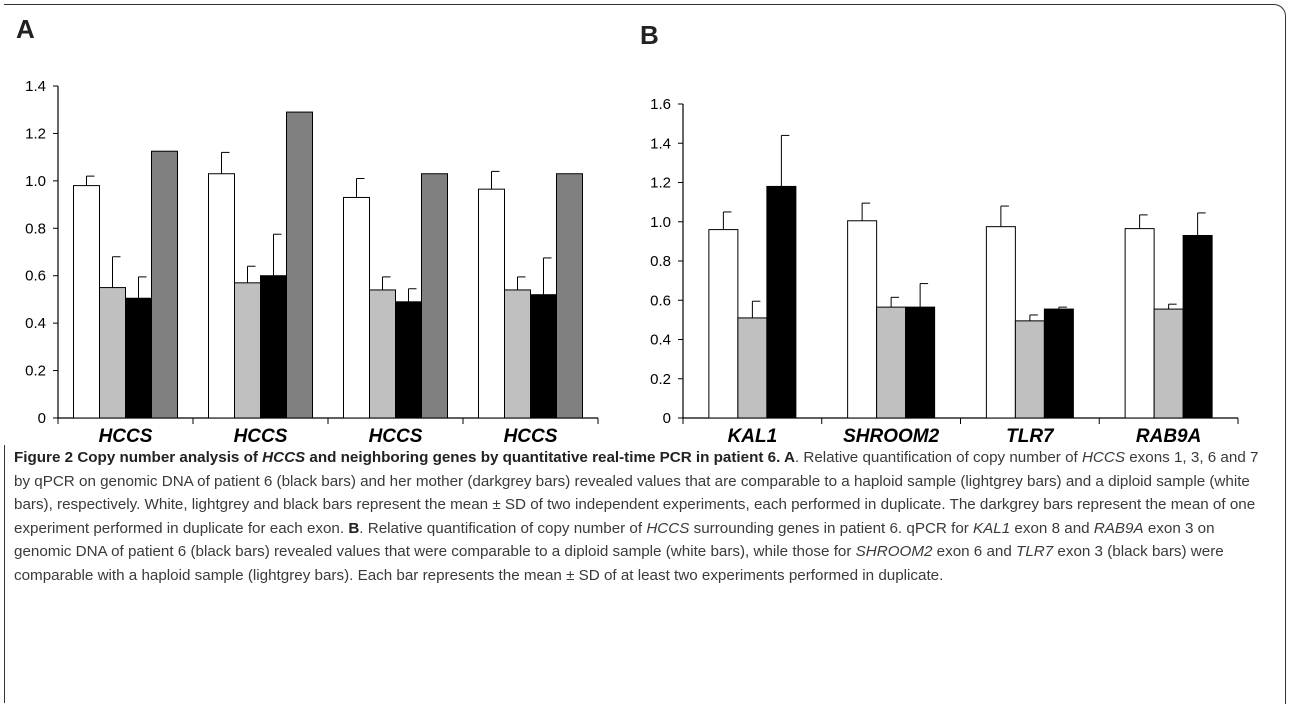 This screenshot has width=1292, height=706. I want to click on panel-b-category-gene-label: RAB9A, so click(1168, 436).